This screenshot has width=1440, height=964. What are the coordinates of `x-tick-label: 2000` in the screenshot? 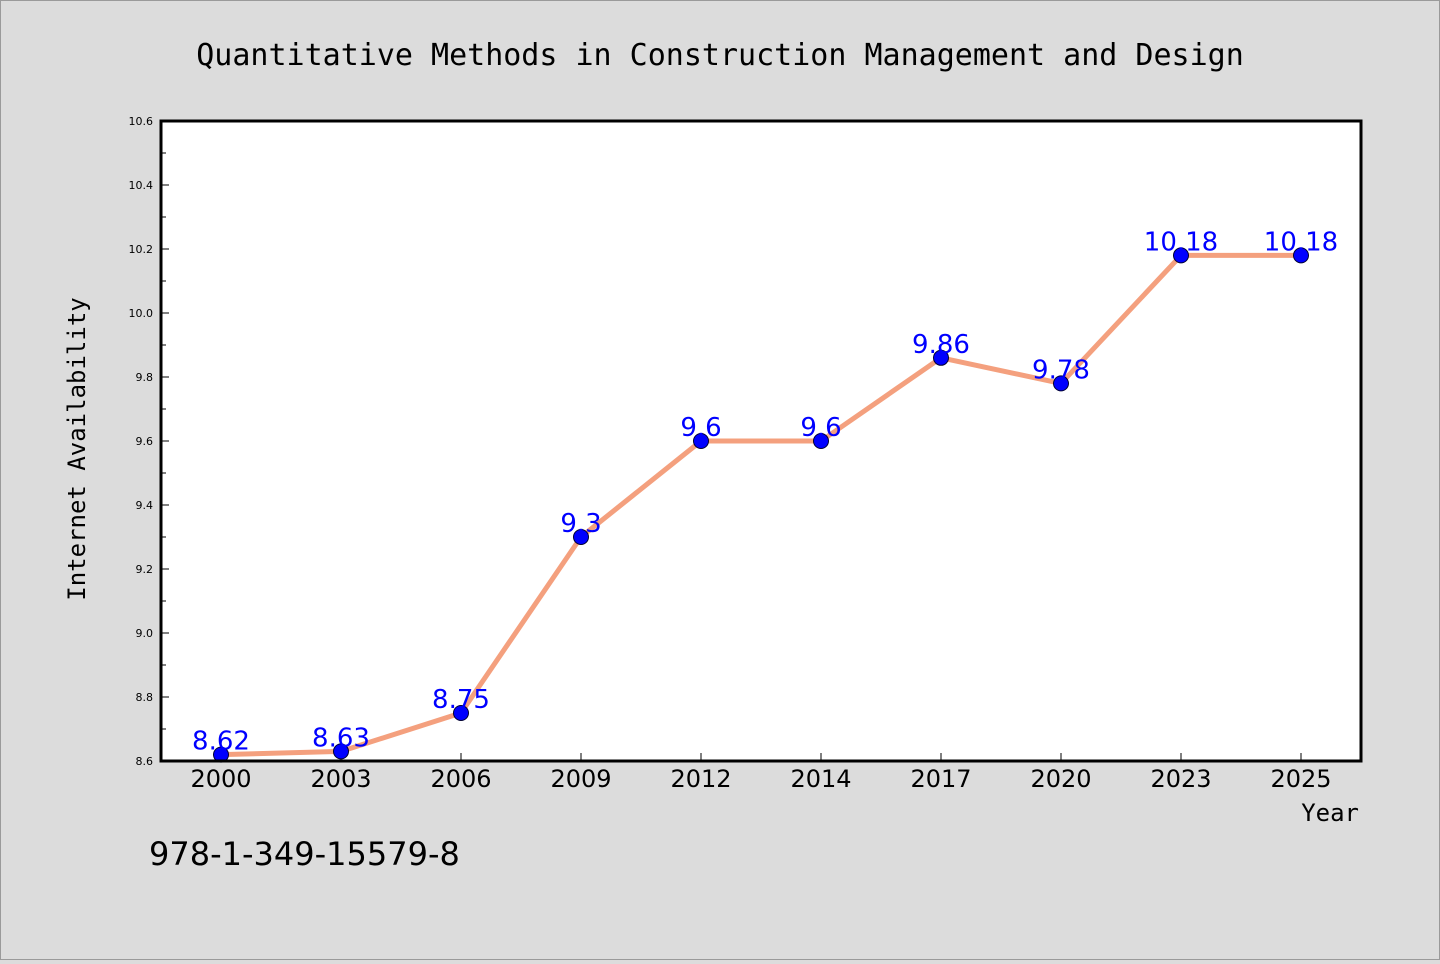 It's located at (220, 779).